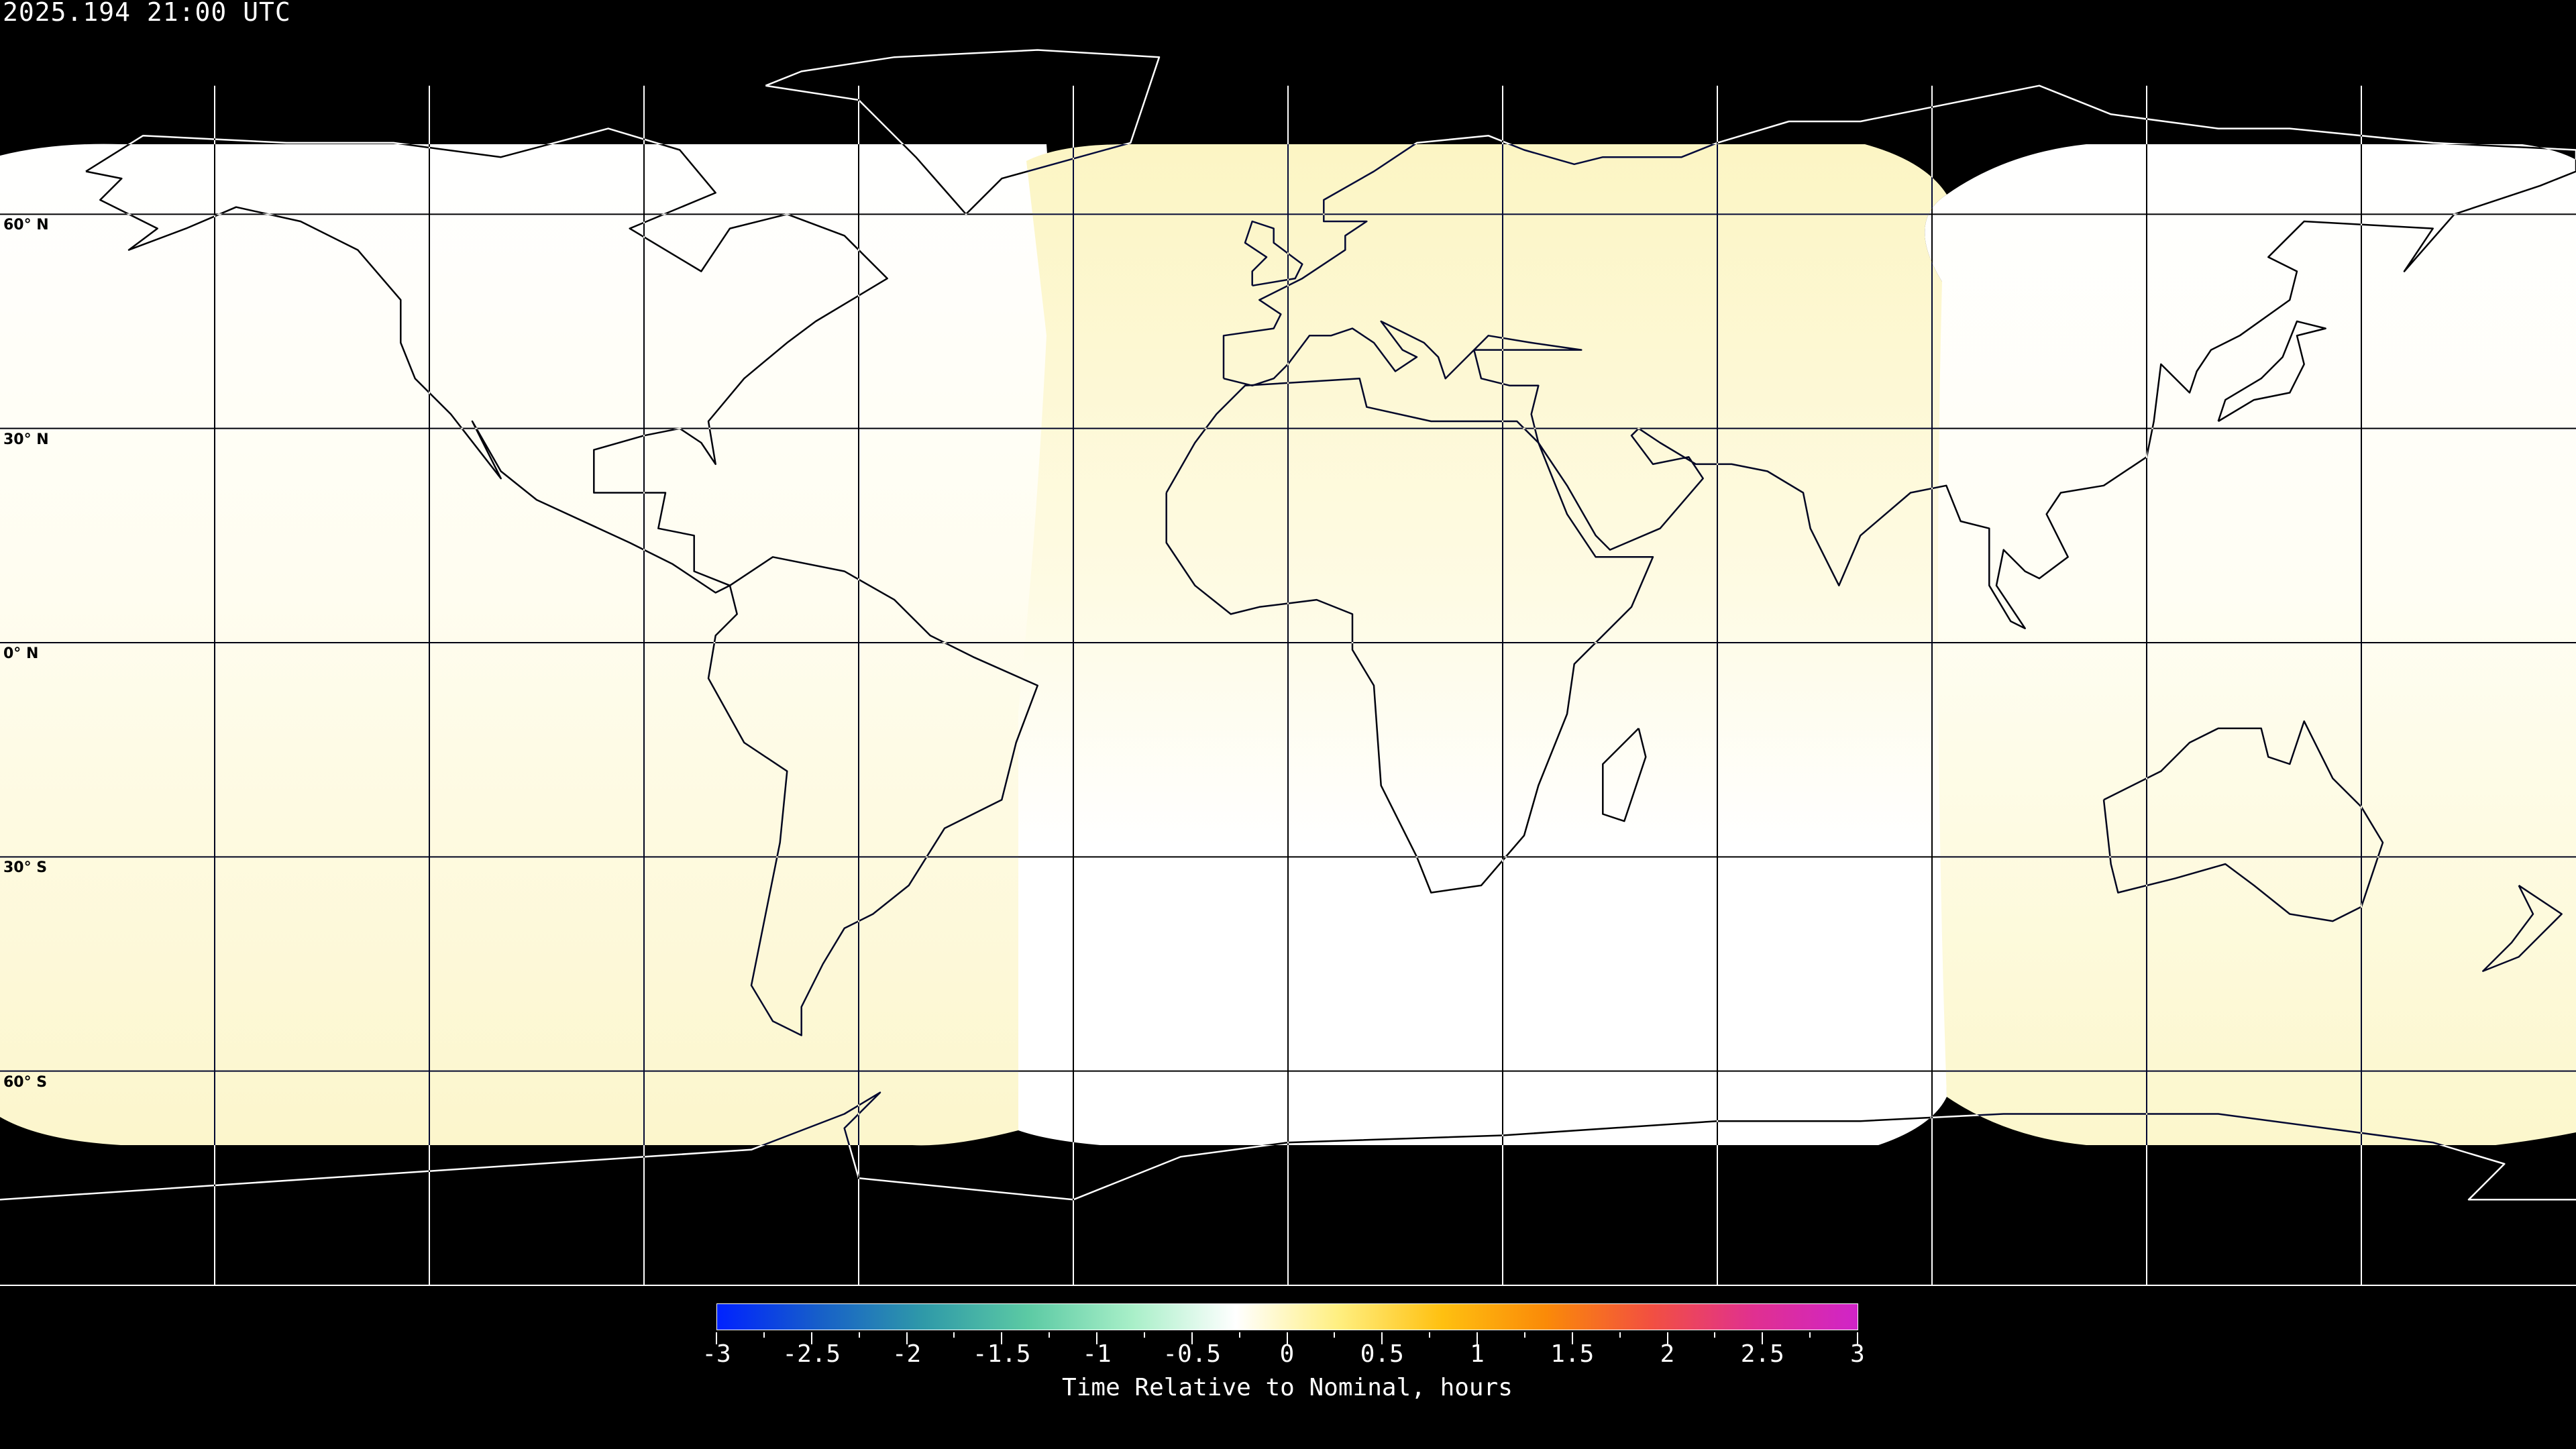  I want to click on coastline-antarctica, so click(1288, 1146).